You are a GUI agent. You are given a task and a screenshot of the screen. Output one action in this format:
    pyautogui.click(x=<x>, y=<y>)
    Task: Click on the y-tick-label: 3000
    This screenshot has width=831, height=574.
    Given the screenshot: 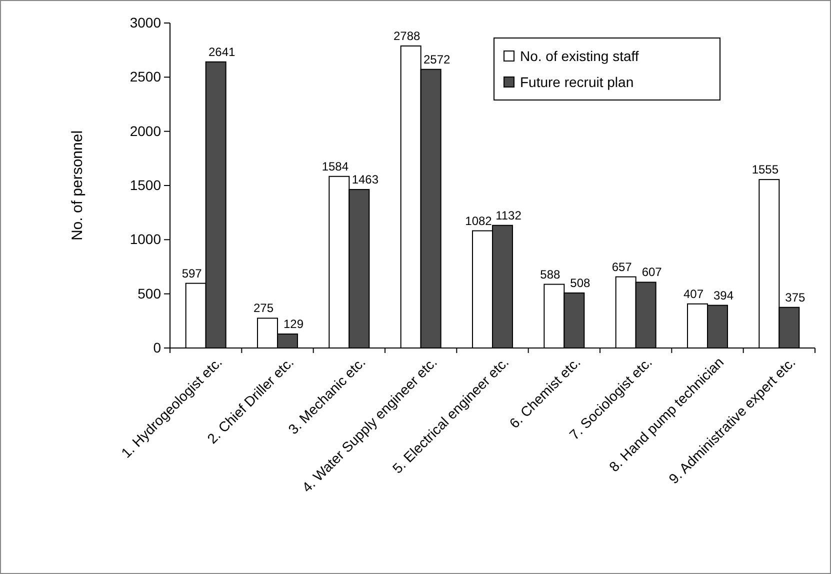 What is the action you would take?
    pyautogui.click(x=146, y=22)
    